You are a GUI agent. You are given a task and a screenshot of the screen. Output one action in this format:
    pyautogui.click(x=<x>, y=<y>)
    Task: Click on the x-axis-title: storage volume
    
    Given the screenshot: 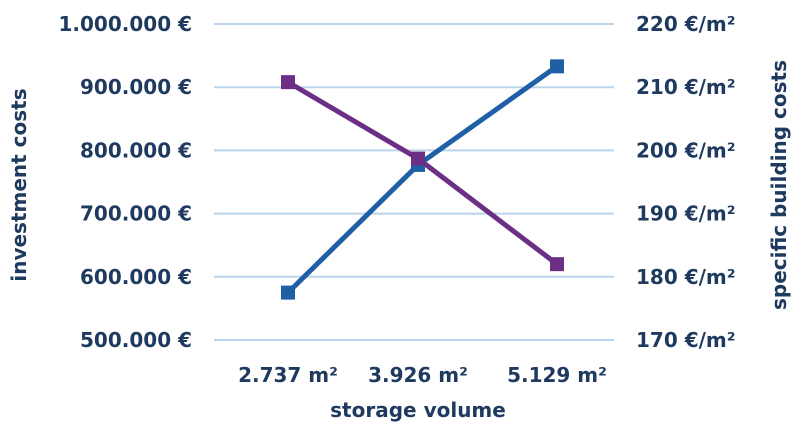 What is the action you would take?
    pyautogui.click(x=418, y=410)
    